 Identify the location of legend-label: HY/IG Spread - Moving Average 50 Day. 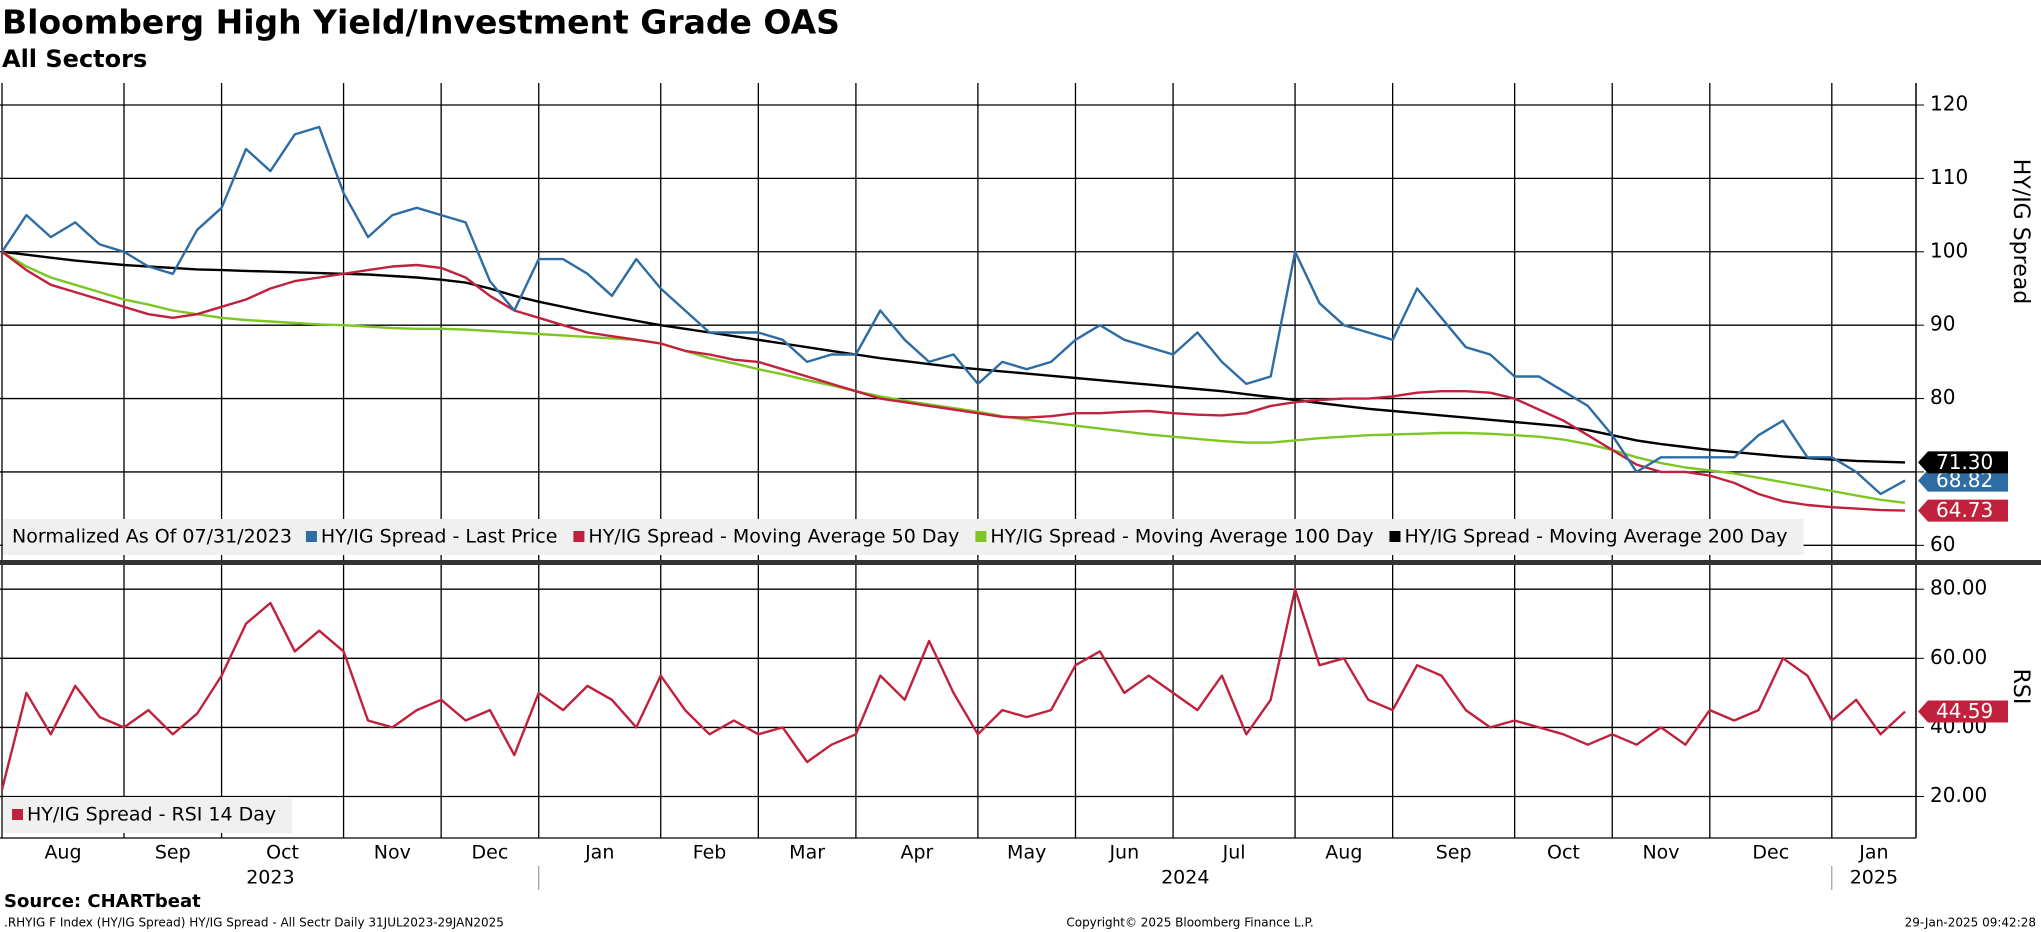
(773, 537).